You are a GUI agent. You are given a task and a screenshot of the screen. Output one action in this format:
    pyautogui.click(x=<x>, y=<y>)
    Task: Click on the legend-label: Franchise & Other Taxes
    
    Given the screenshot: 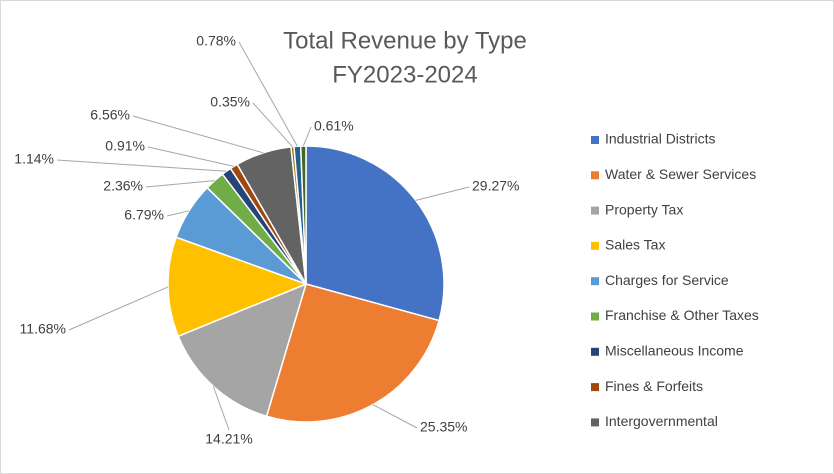 What is the action you would take?
    pyautogui.click(x=682, y=315)
    